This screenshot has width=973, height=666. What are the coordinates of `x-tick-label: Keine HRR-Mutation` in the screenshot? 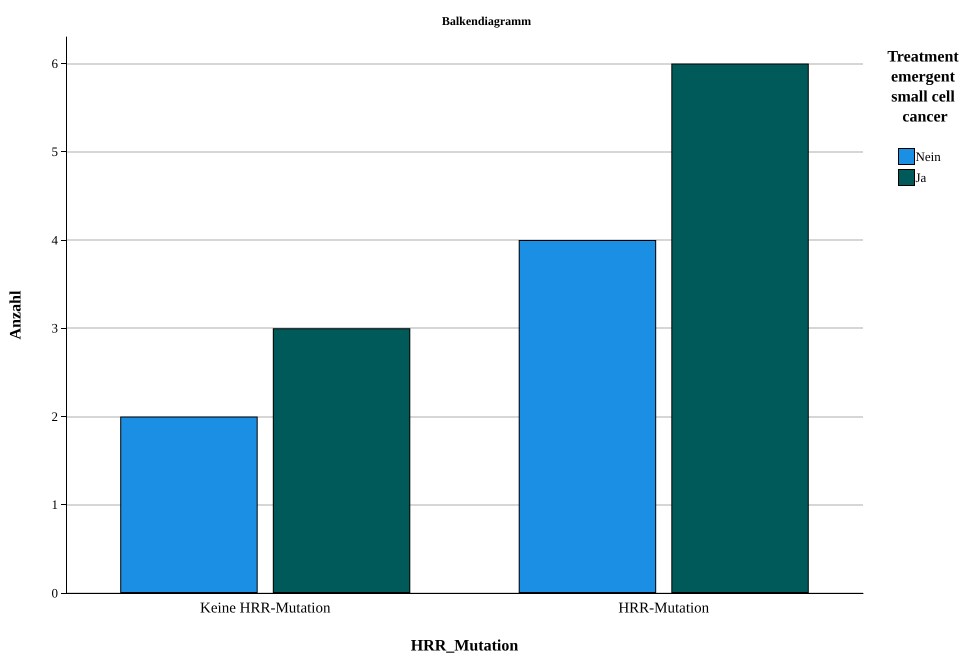 It's located at (265, 608).